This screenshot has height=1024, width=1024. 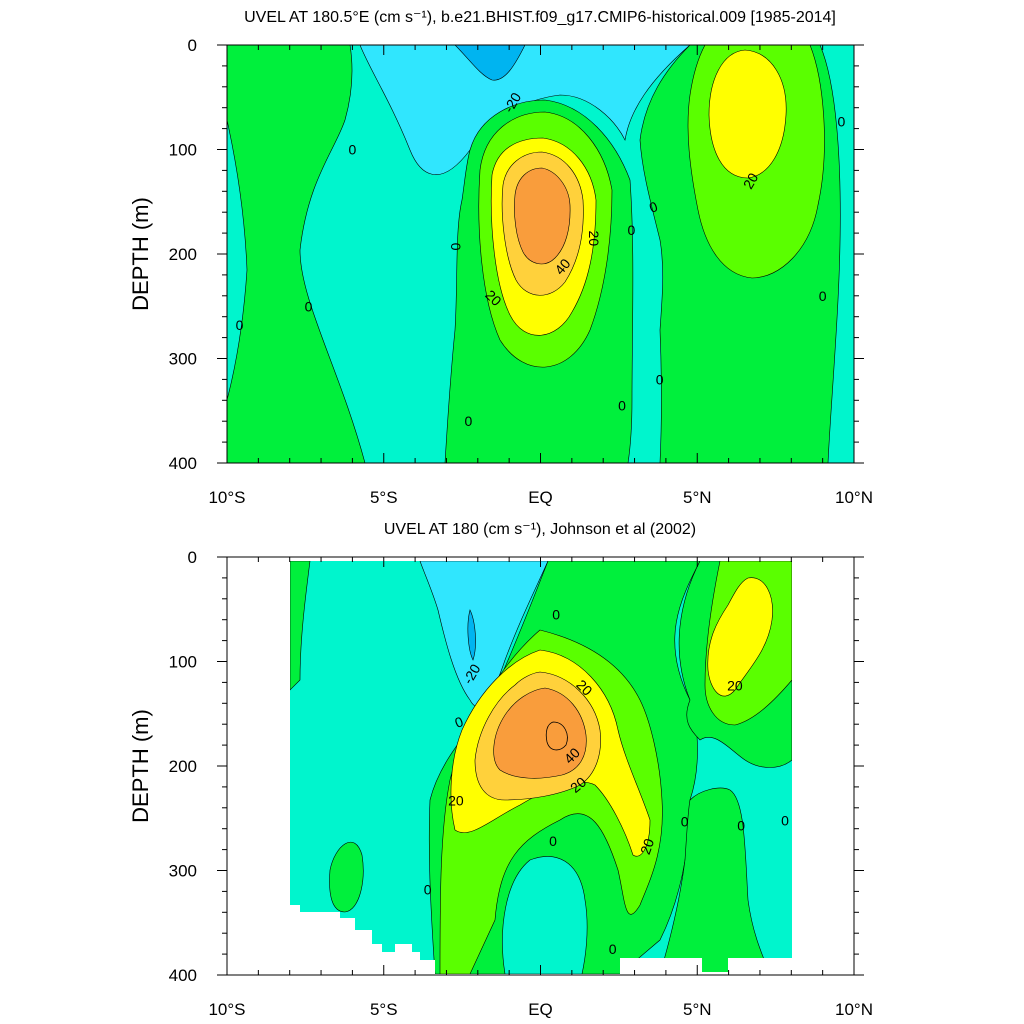 I want to click on bottom-ytick-label: 100, so click(x=183, y=662).